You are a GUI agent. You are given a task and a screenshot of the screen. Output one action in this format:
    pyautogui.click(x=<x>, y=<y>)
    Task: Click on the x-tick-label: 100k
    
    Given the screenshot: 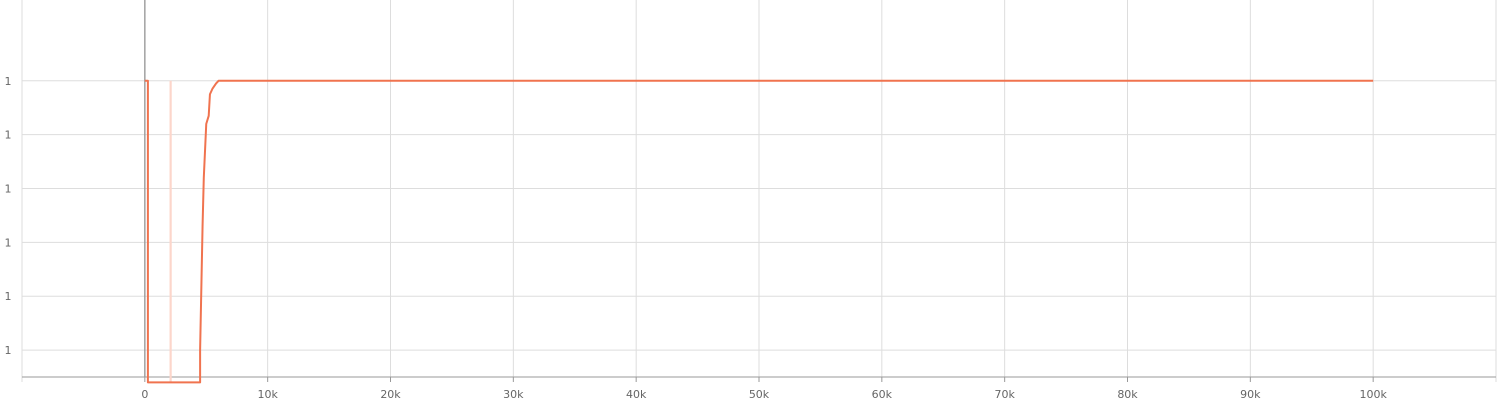 What is the action you would take?
    pyautogui.click(x=1373, y=394)
    